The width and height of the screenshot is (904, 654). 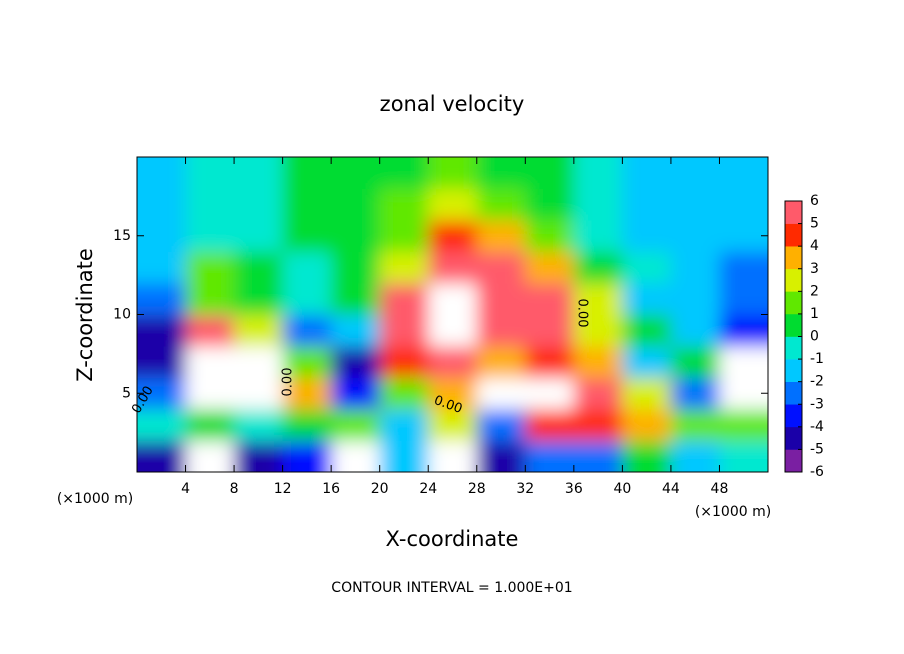 What do you see at coordinates (817, 449) in the screenshot?
I see `colorbar-label: -5` at bounding box center [817, 449].